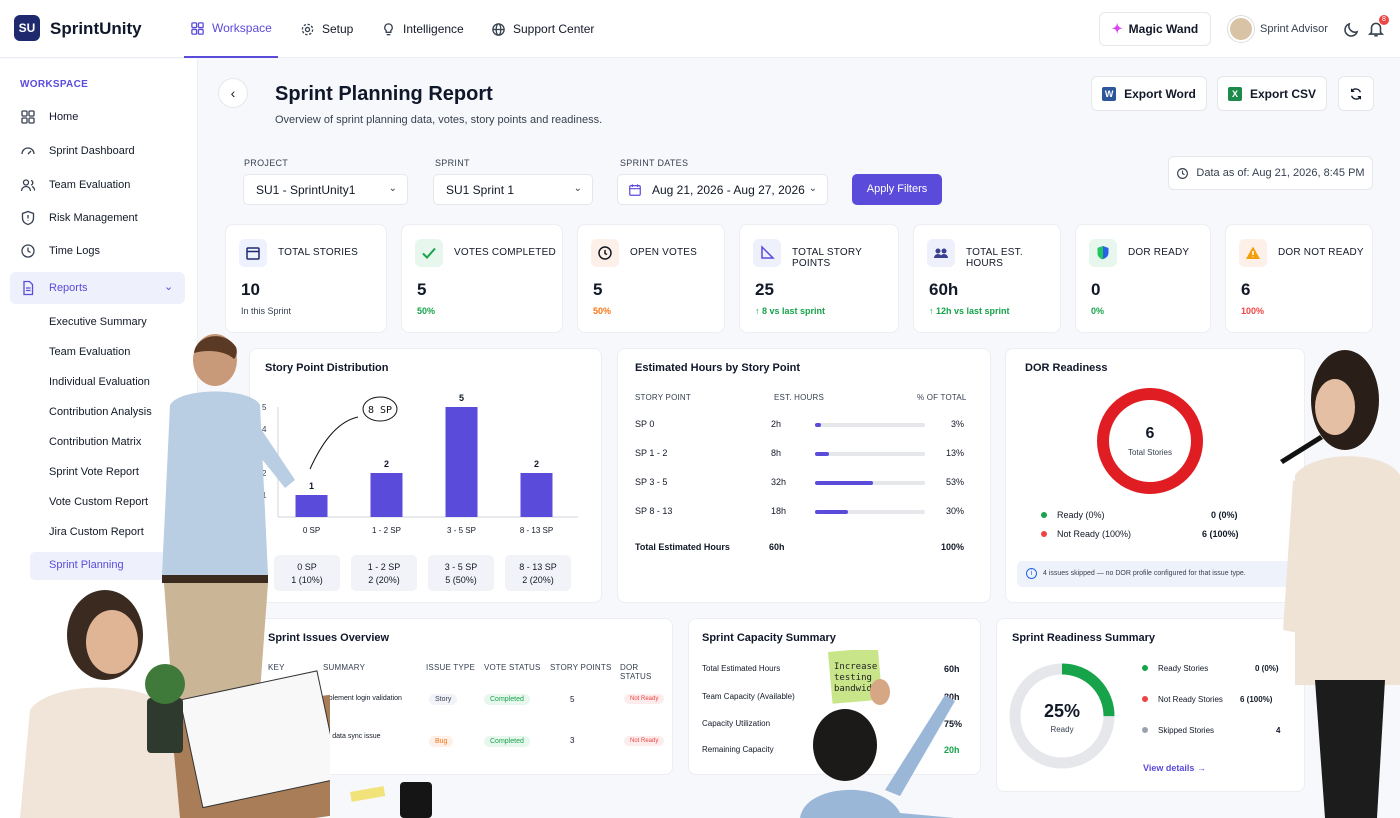 The height and width of the screenshot is (818, 1400). What do you see at coordinates (1241, 29) in the screenshot?
I see `user-avatar` at bounding box center [1241, 29].